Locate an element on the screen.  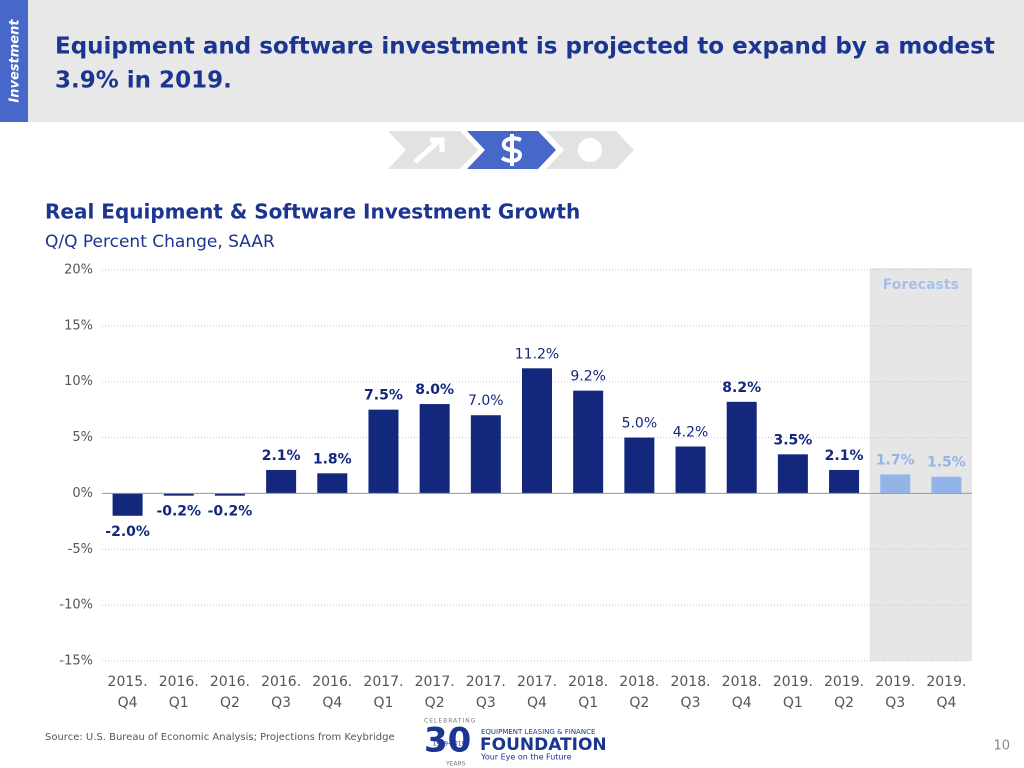
logo-tagline: Your Eye on the Future is located at coordinates (526, 757).